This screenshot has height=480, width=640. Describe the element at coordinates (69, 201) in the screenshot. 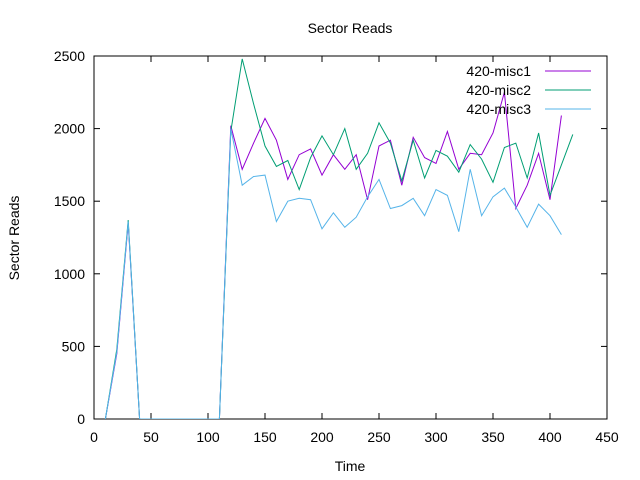

I see `y-tick-label: 1500` at that location.